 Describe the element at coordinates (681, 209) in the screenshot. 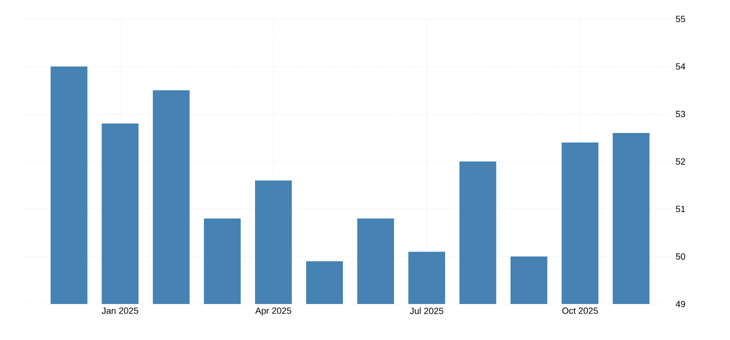

I see `y-tick-label: 51` at that location.